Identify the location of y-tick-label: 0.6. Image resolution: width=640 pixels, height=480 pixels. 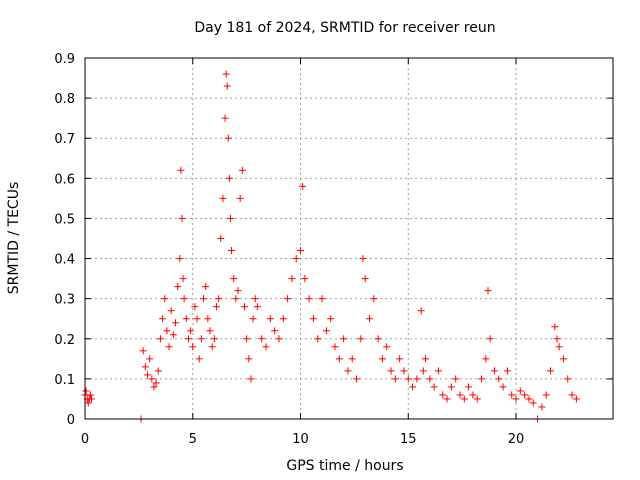
(64, 179).